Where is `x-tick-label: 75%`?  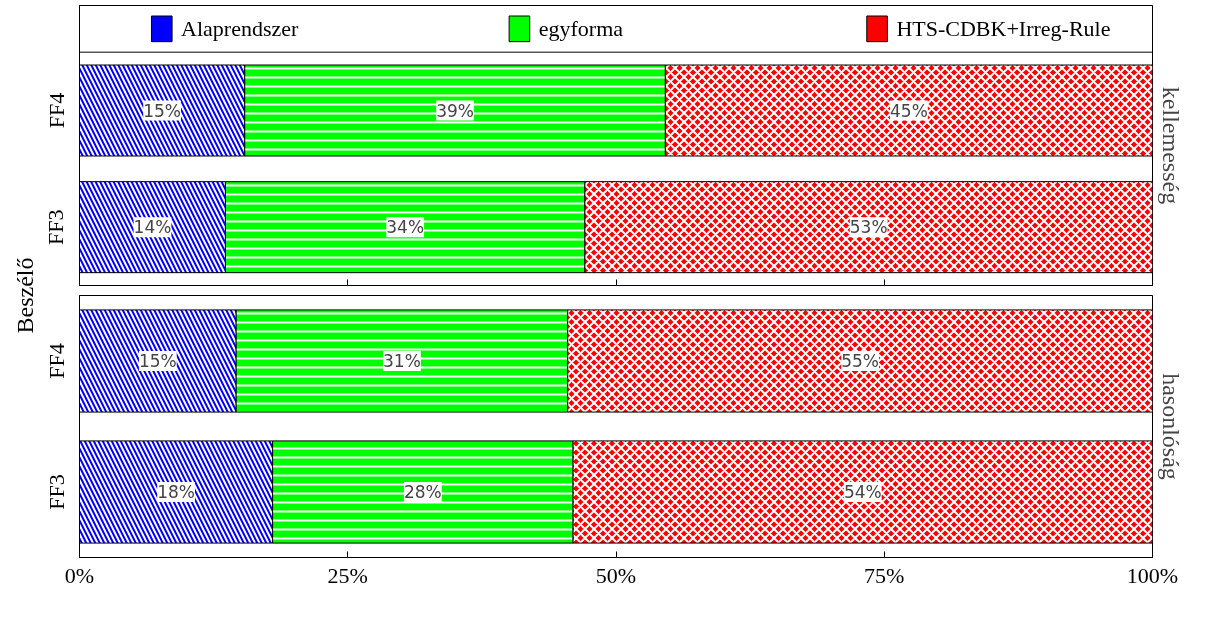 x-tick-label: 75% is located at coordinates (884, 575).